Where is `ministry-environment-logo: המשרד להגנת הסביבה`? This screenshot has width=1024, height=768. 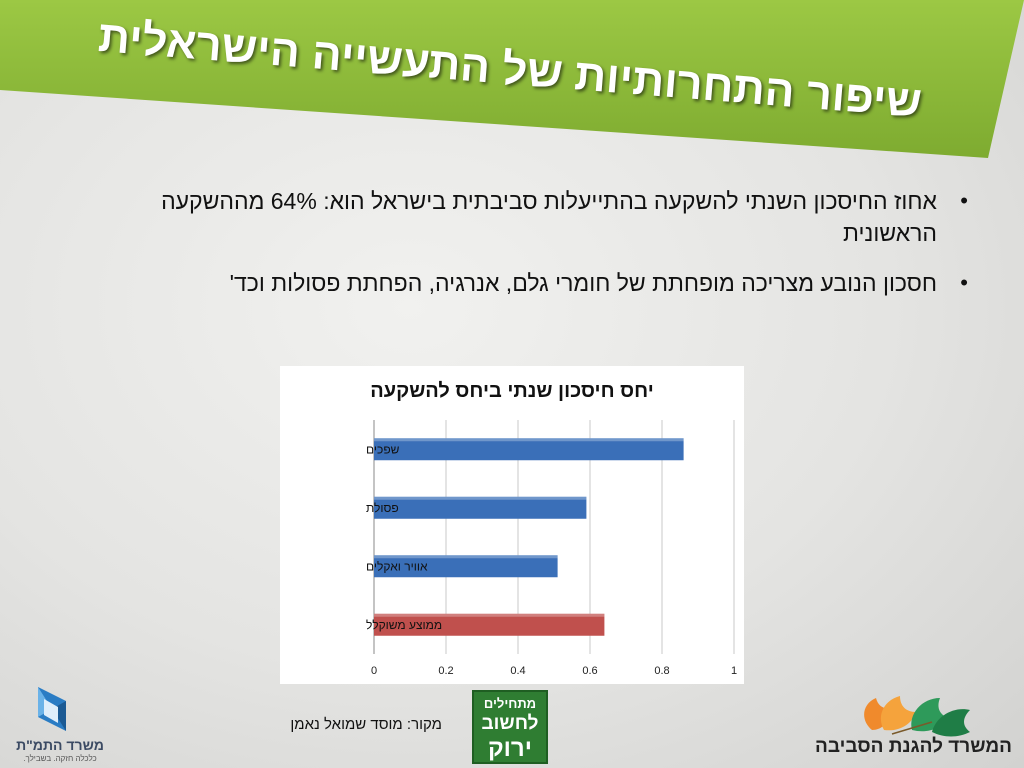
ministry-environment-logo: המשרד להגנת הסביבה is located at coordinates (918, 729).